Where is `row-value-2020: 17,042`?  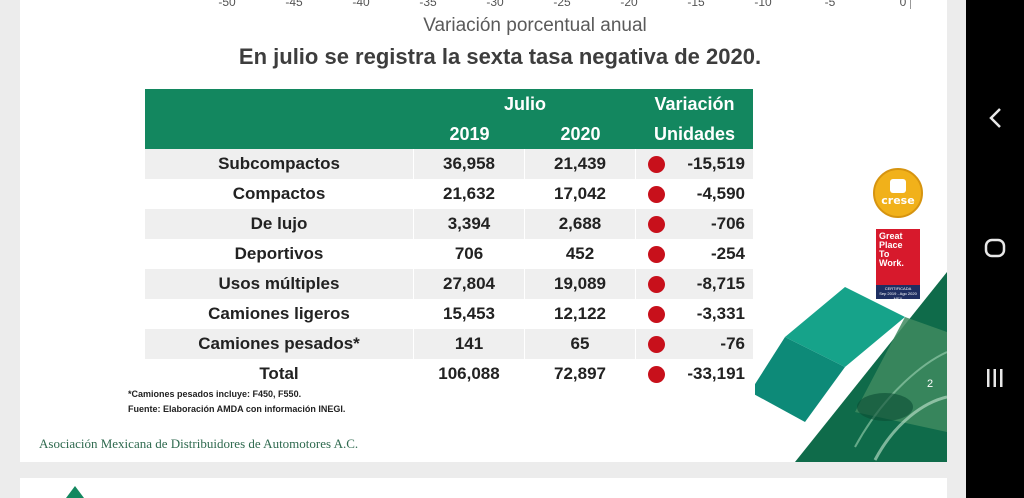 row-value-2020: 17,042 is located at coordinates (580, 194).